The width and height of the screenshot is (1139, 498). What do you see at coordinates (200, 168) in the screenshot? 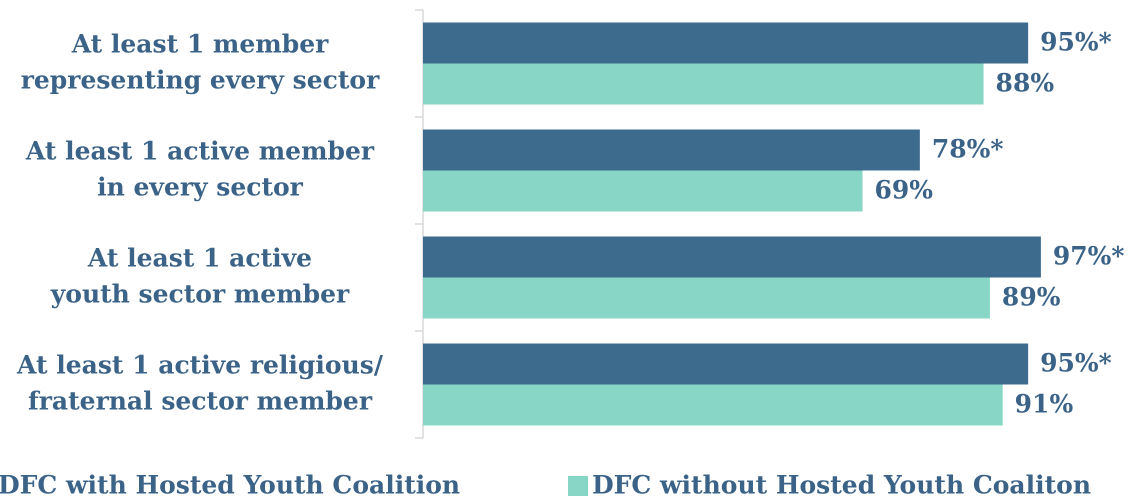
I see `category-label: At least 1 active member in every sector` at bounding box center [200, 168].